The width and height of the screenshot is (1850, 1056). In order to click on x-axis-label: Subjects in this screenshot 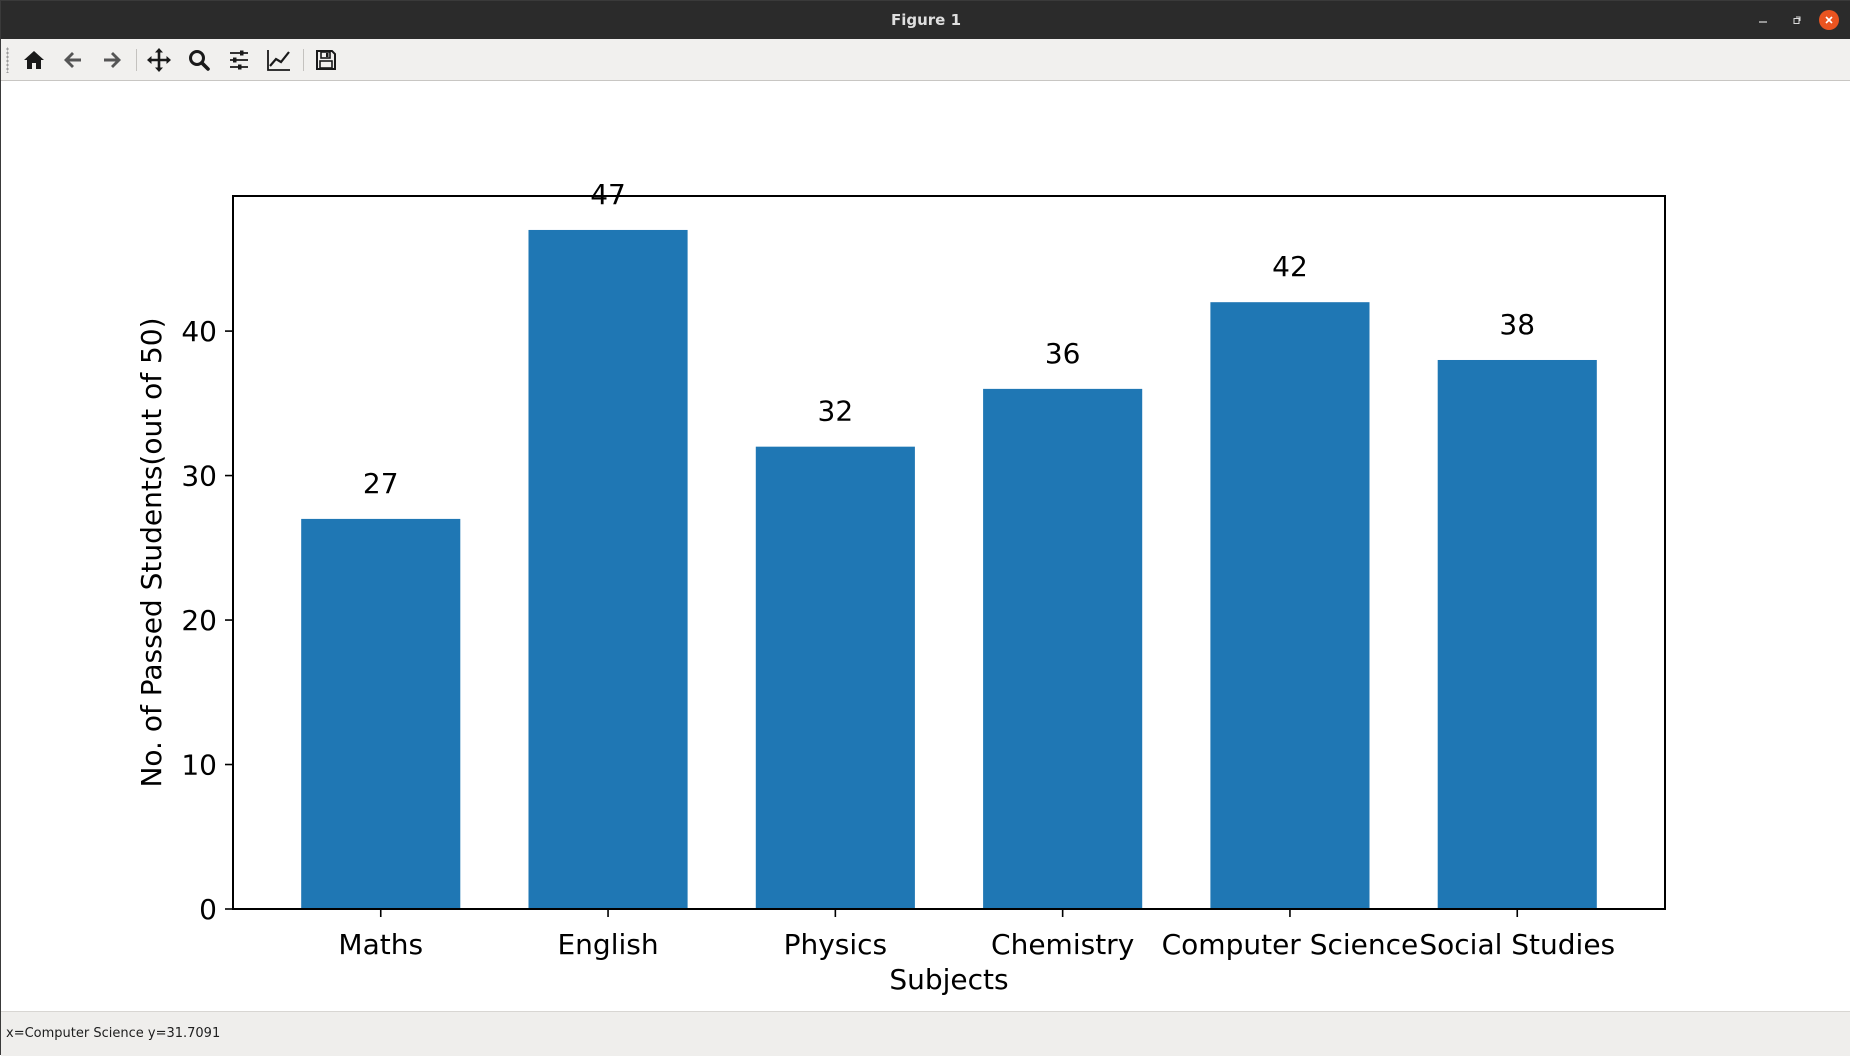, I will do `click(948, 979)`.